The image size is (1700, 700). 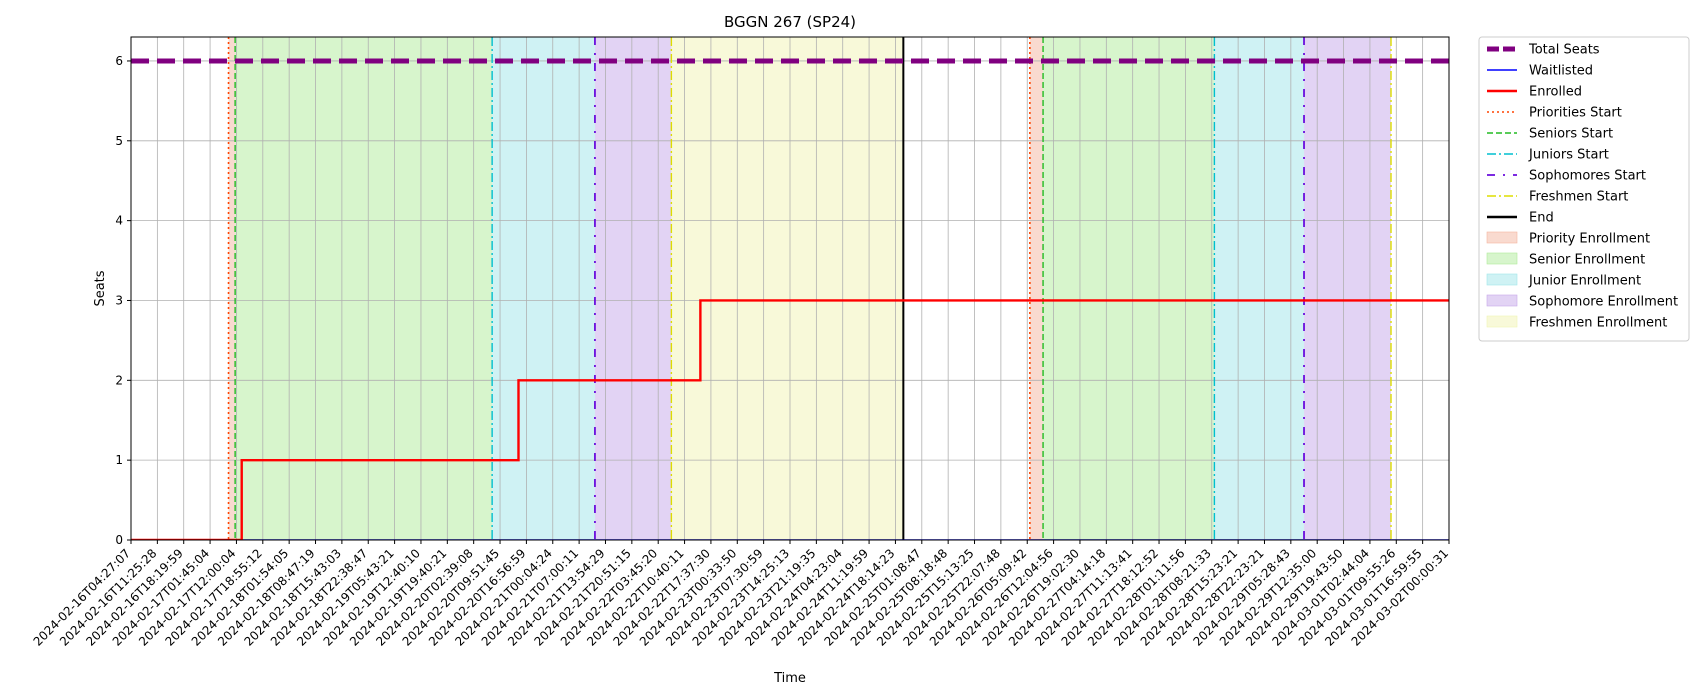 I want to click on legend-swatch-freshmen-enrollment, so click(x=1502, y=321).